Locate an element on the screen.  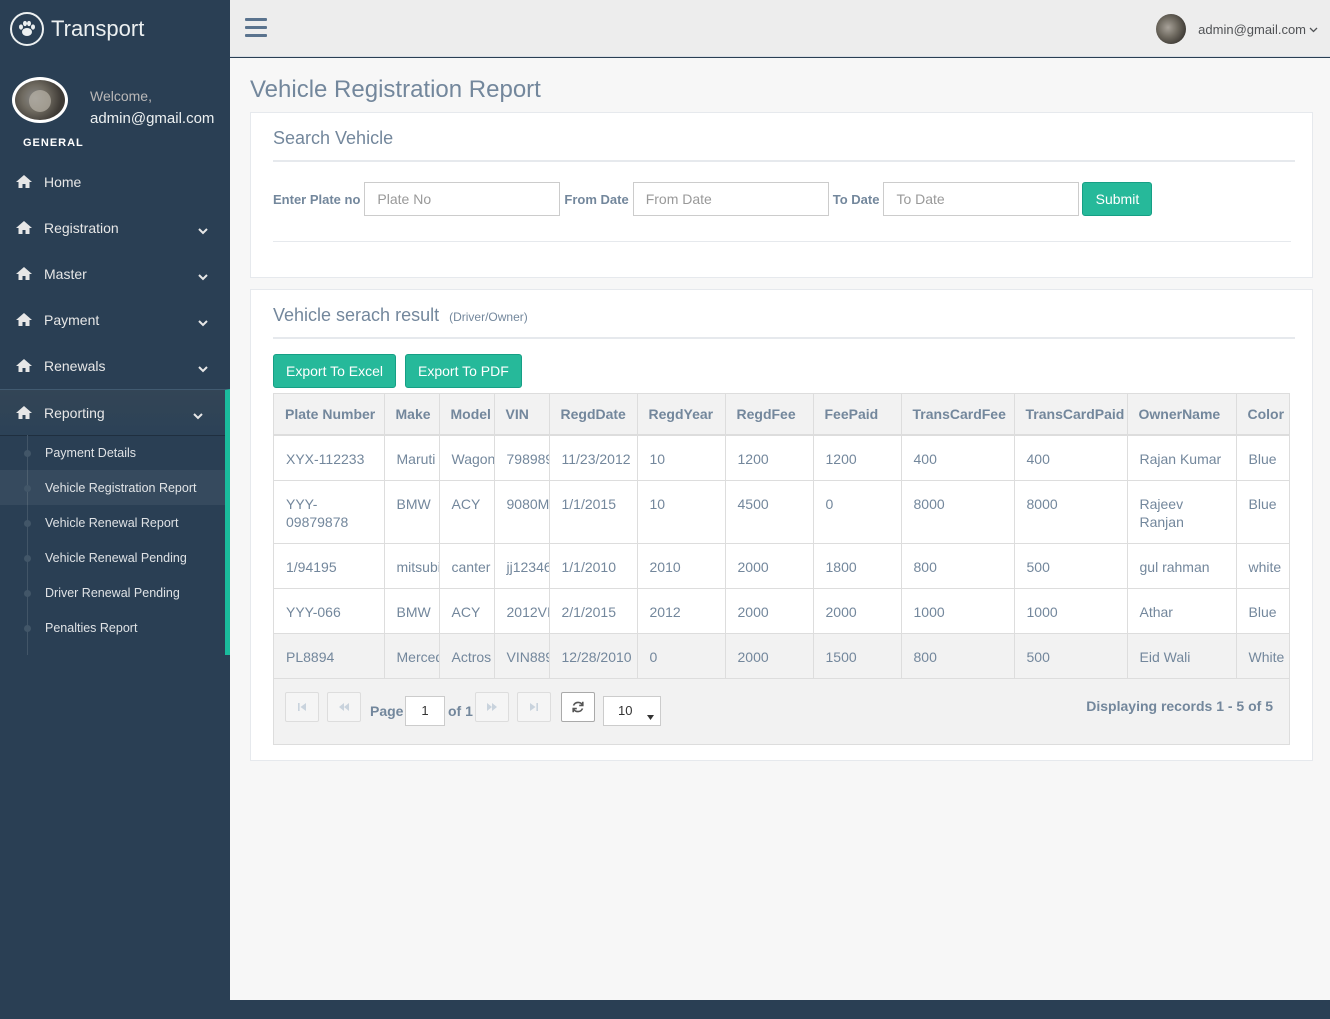
page-size-select: 10 is located at coordinates (632, 710).